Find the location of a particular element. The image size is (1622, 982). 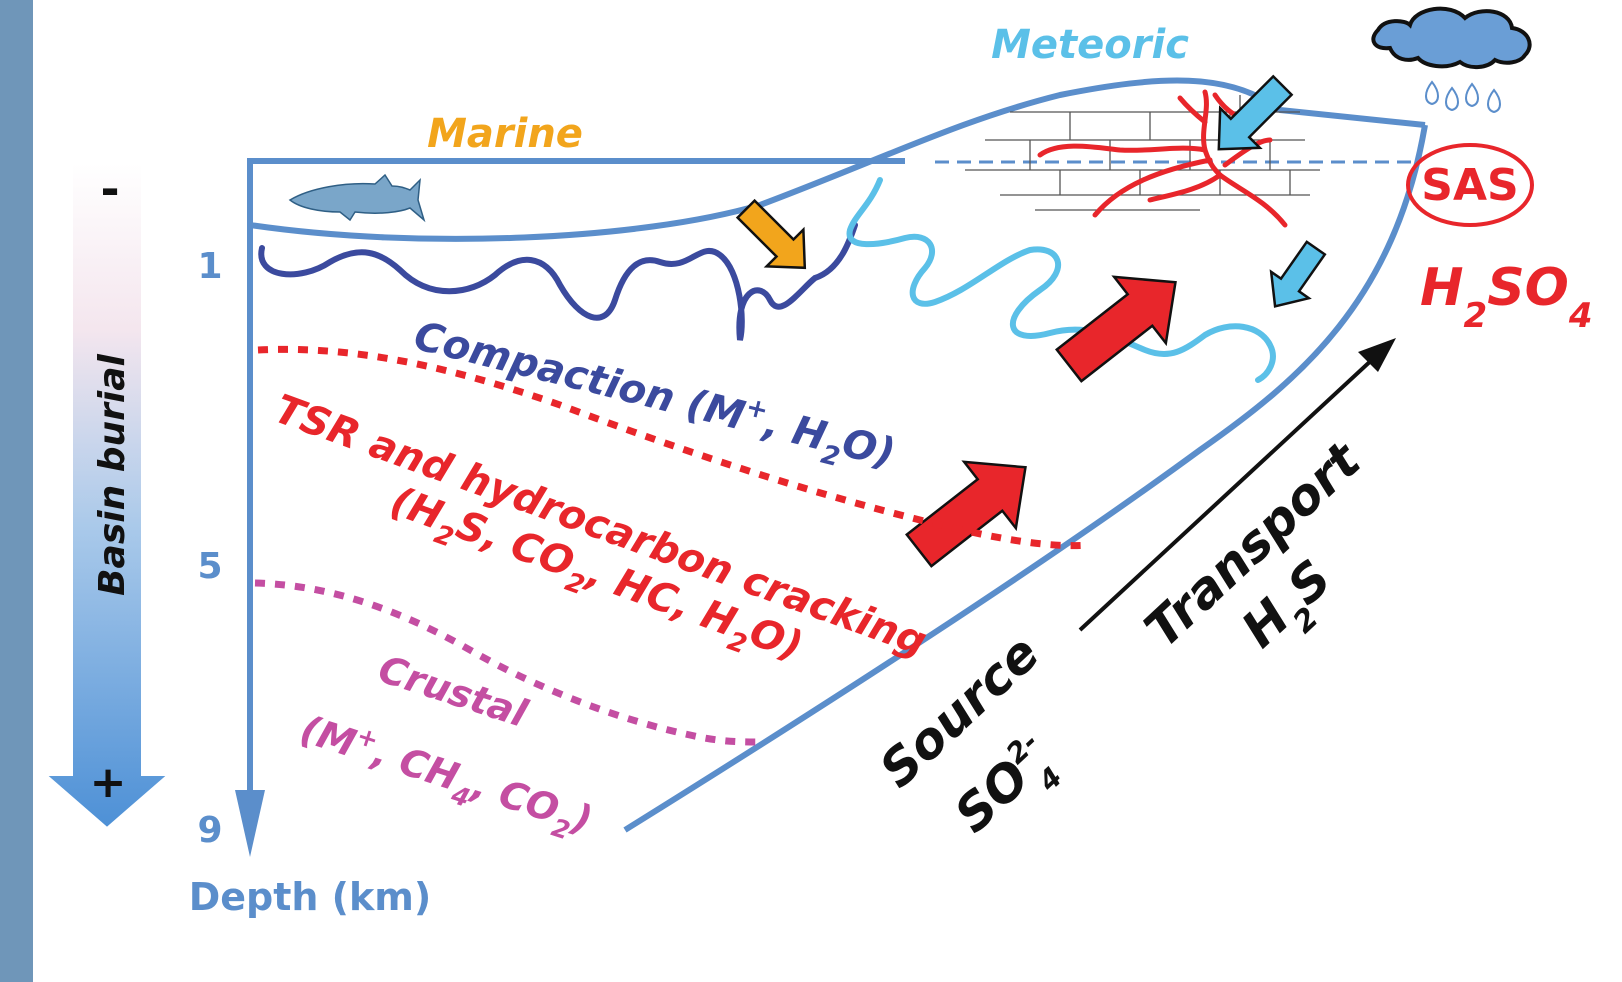

tsr-label-line1: TSR and hydrocarbon cracking is located at coordinates (601, 525).